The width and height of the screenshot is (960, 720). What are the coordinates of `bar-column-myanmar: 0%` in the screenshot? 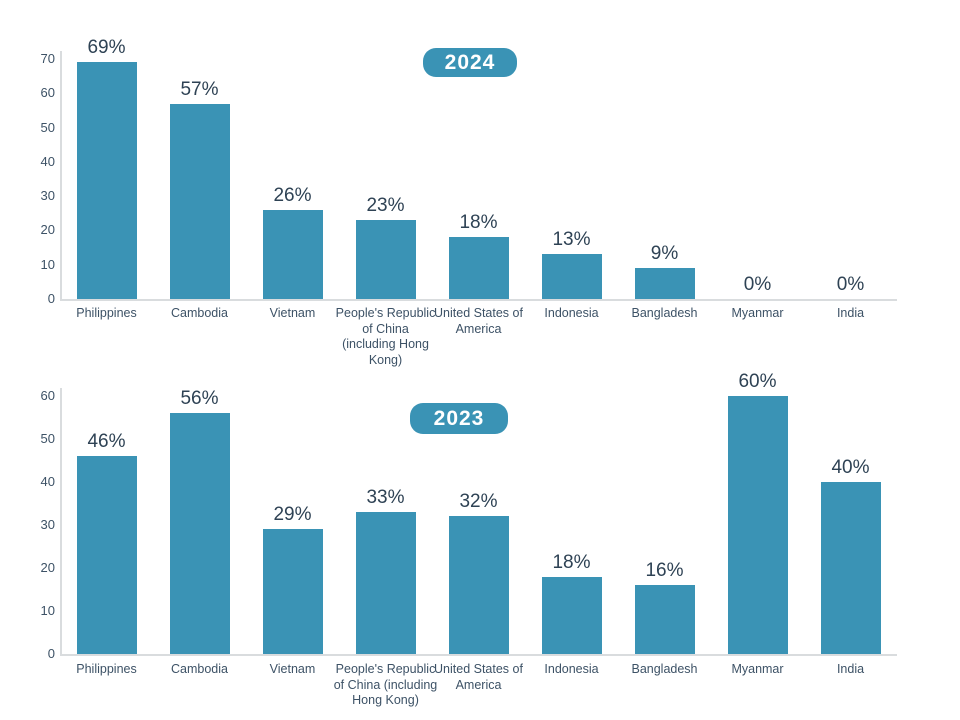 It's located at (757, 179).